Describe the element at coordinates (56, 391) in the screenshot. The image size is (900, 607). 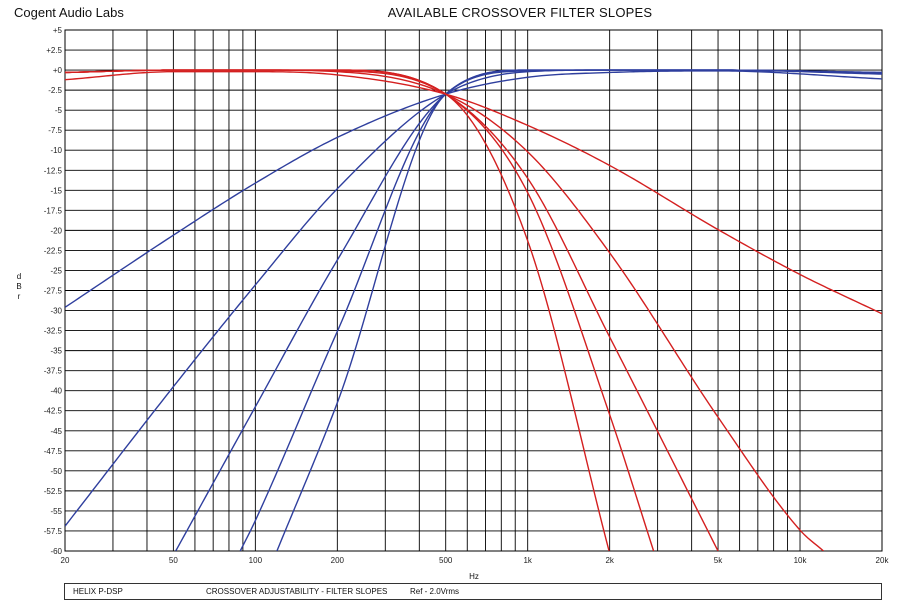
I see `y-tick-label: -40` at that location.